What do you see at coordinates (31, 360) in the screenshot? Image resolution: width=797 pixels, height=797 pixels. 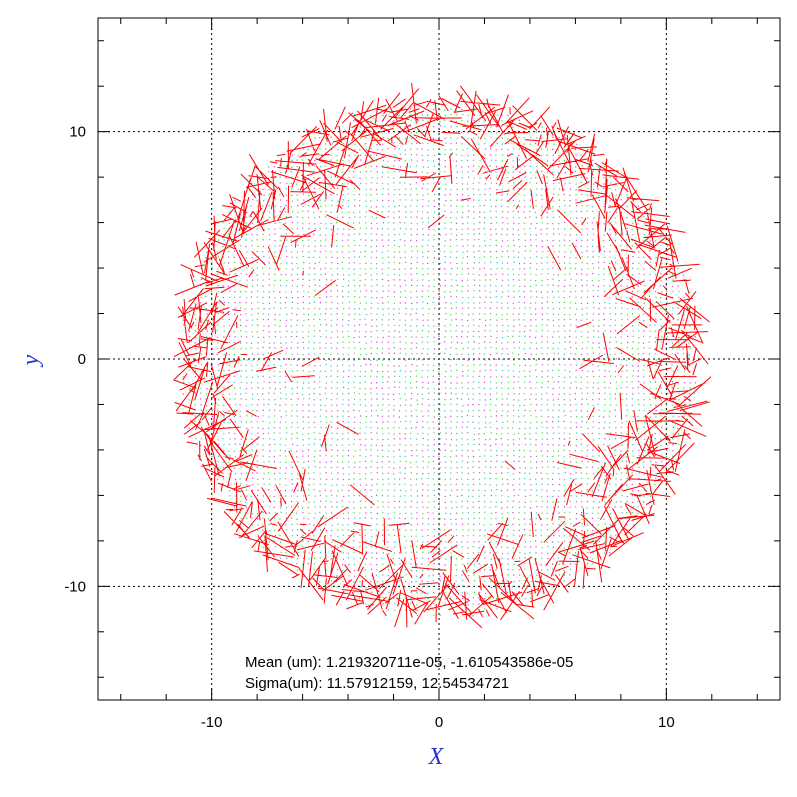 I see `y-axis-label: y` at bounding box center [31, 360].